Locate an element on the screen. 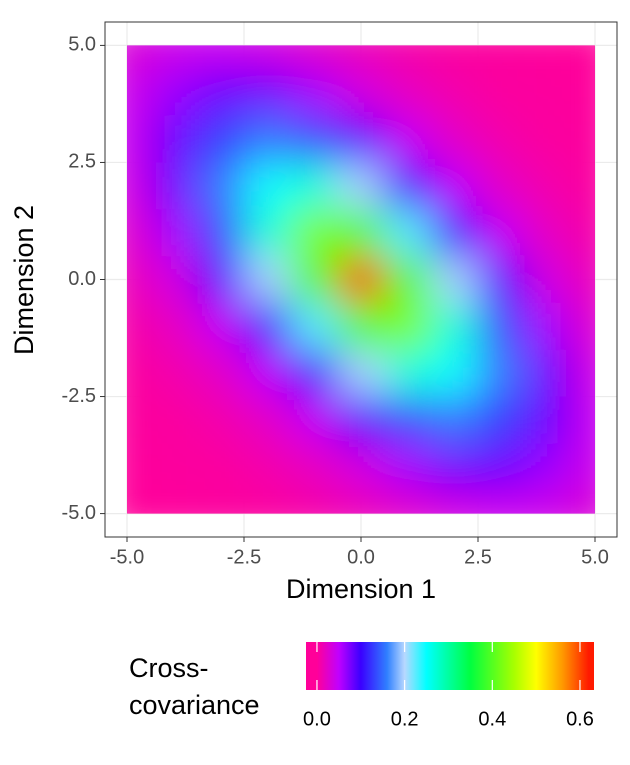 The width and height of the screenshot is (630, 765). colorbar-ticks: 0.0 0.2 0.4 0.6 is located at coordinates (448, 686).